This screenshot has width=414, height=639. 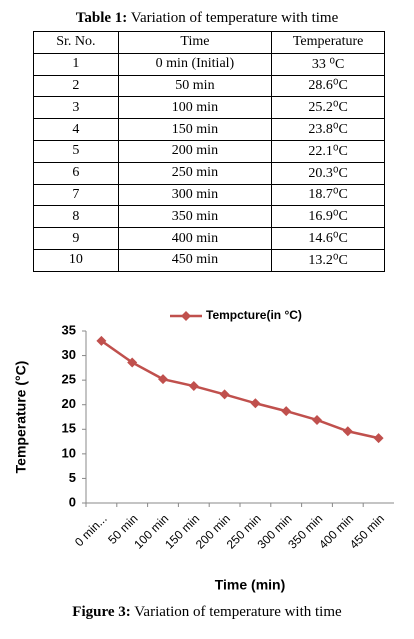 I want to click on table-cell: 20.3⁰C, so click(x=328, y=173).